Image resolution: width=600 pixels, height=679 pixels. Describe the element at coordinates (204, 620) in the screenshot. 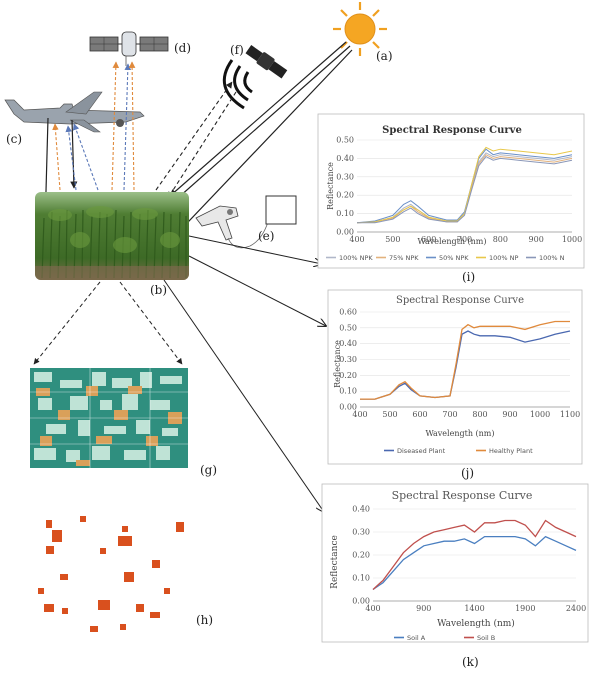

I see `label-h: (h)` at that location.